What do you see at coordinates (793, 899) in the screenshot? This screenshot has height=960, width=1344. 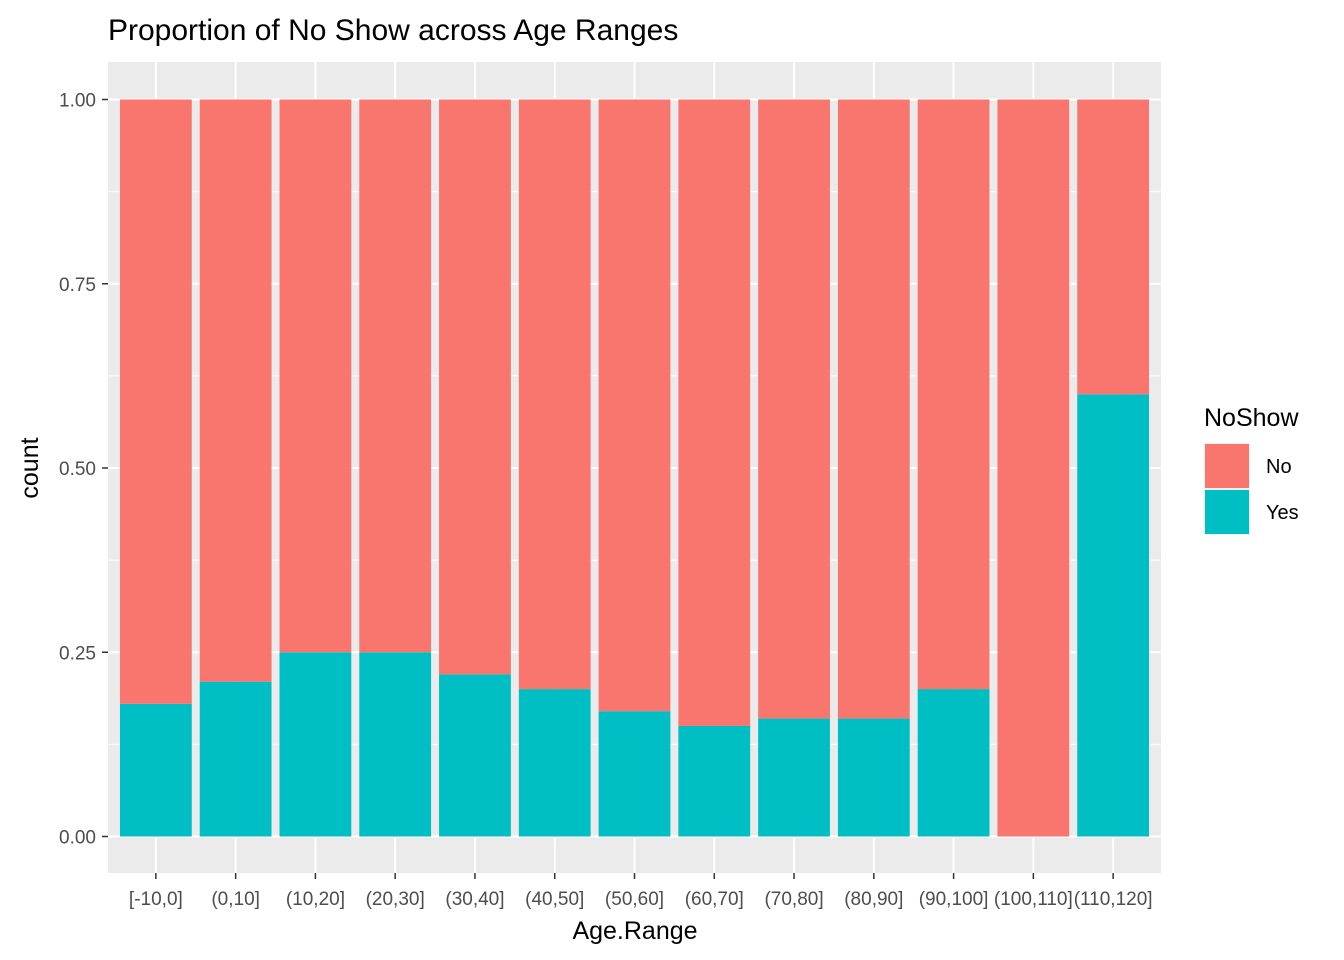 I see `x-tick-label: (70,80]` at bounding box center [793, 899].